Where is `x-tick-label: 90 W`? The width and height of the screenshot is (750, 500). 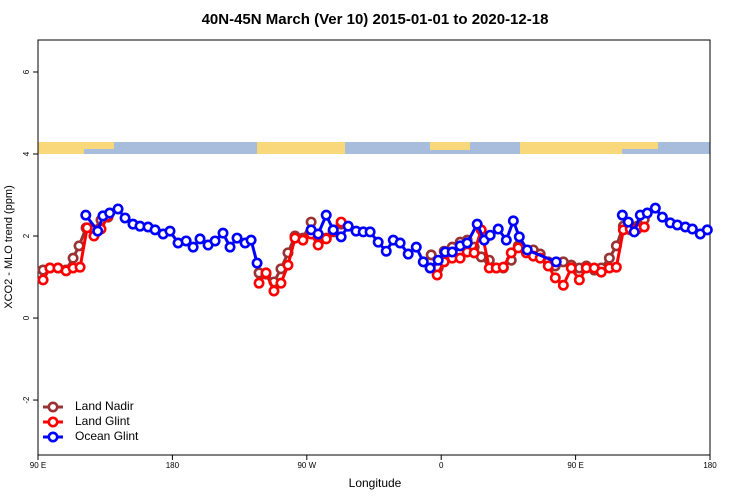 x-tick-label: 90 W is located at coordinates (306, 465).